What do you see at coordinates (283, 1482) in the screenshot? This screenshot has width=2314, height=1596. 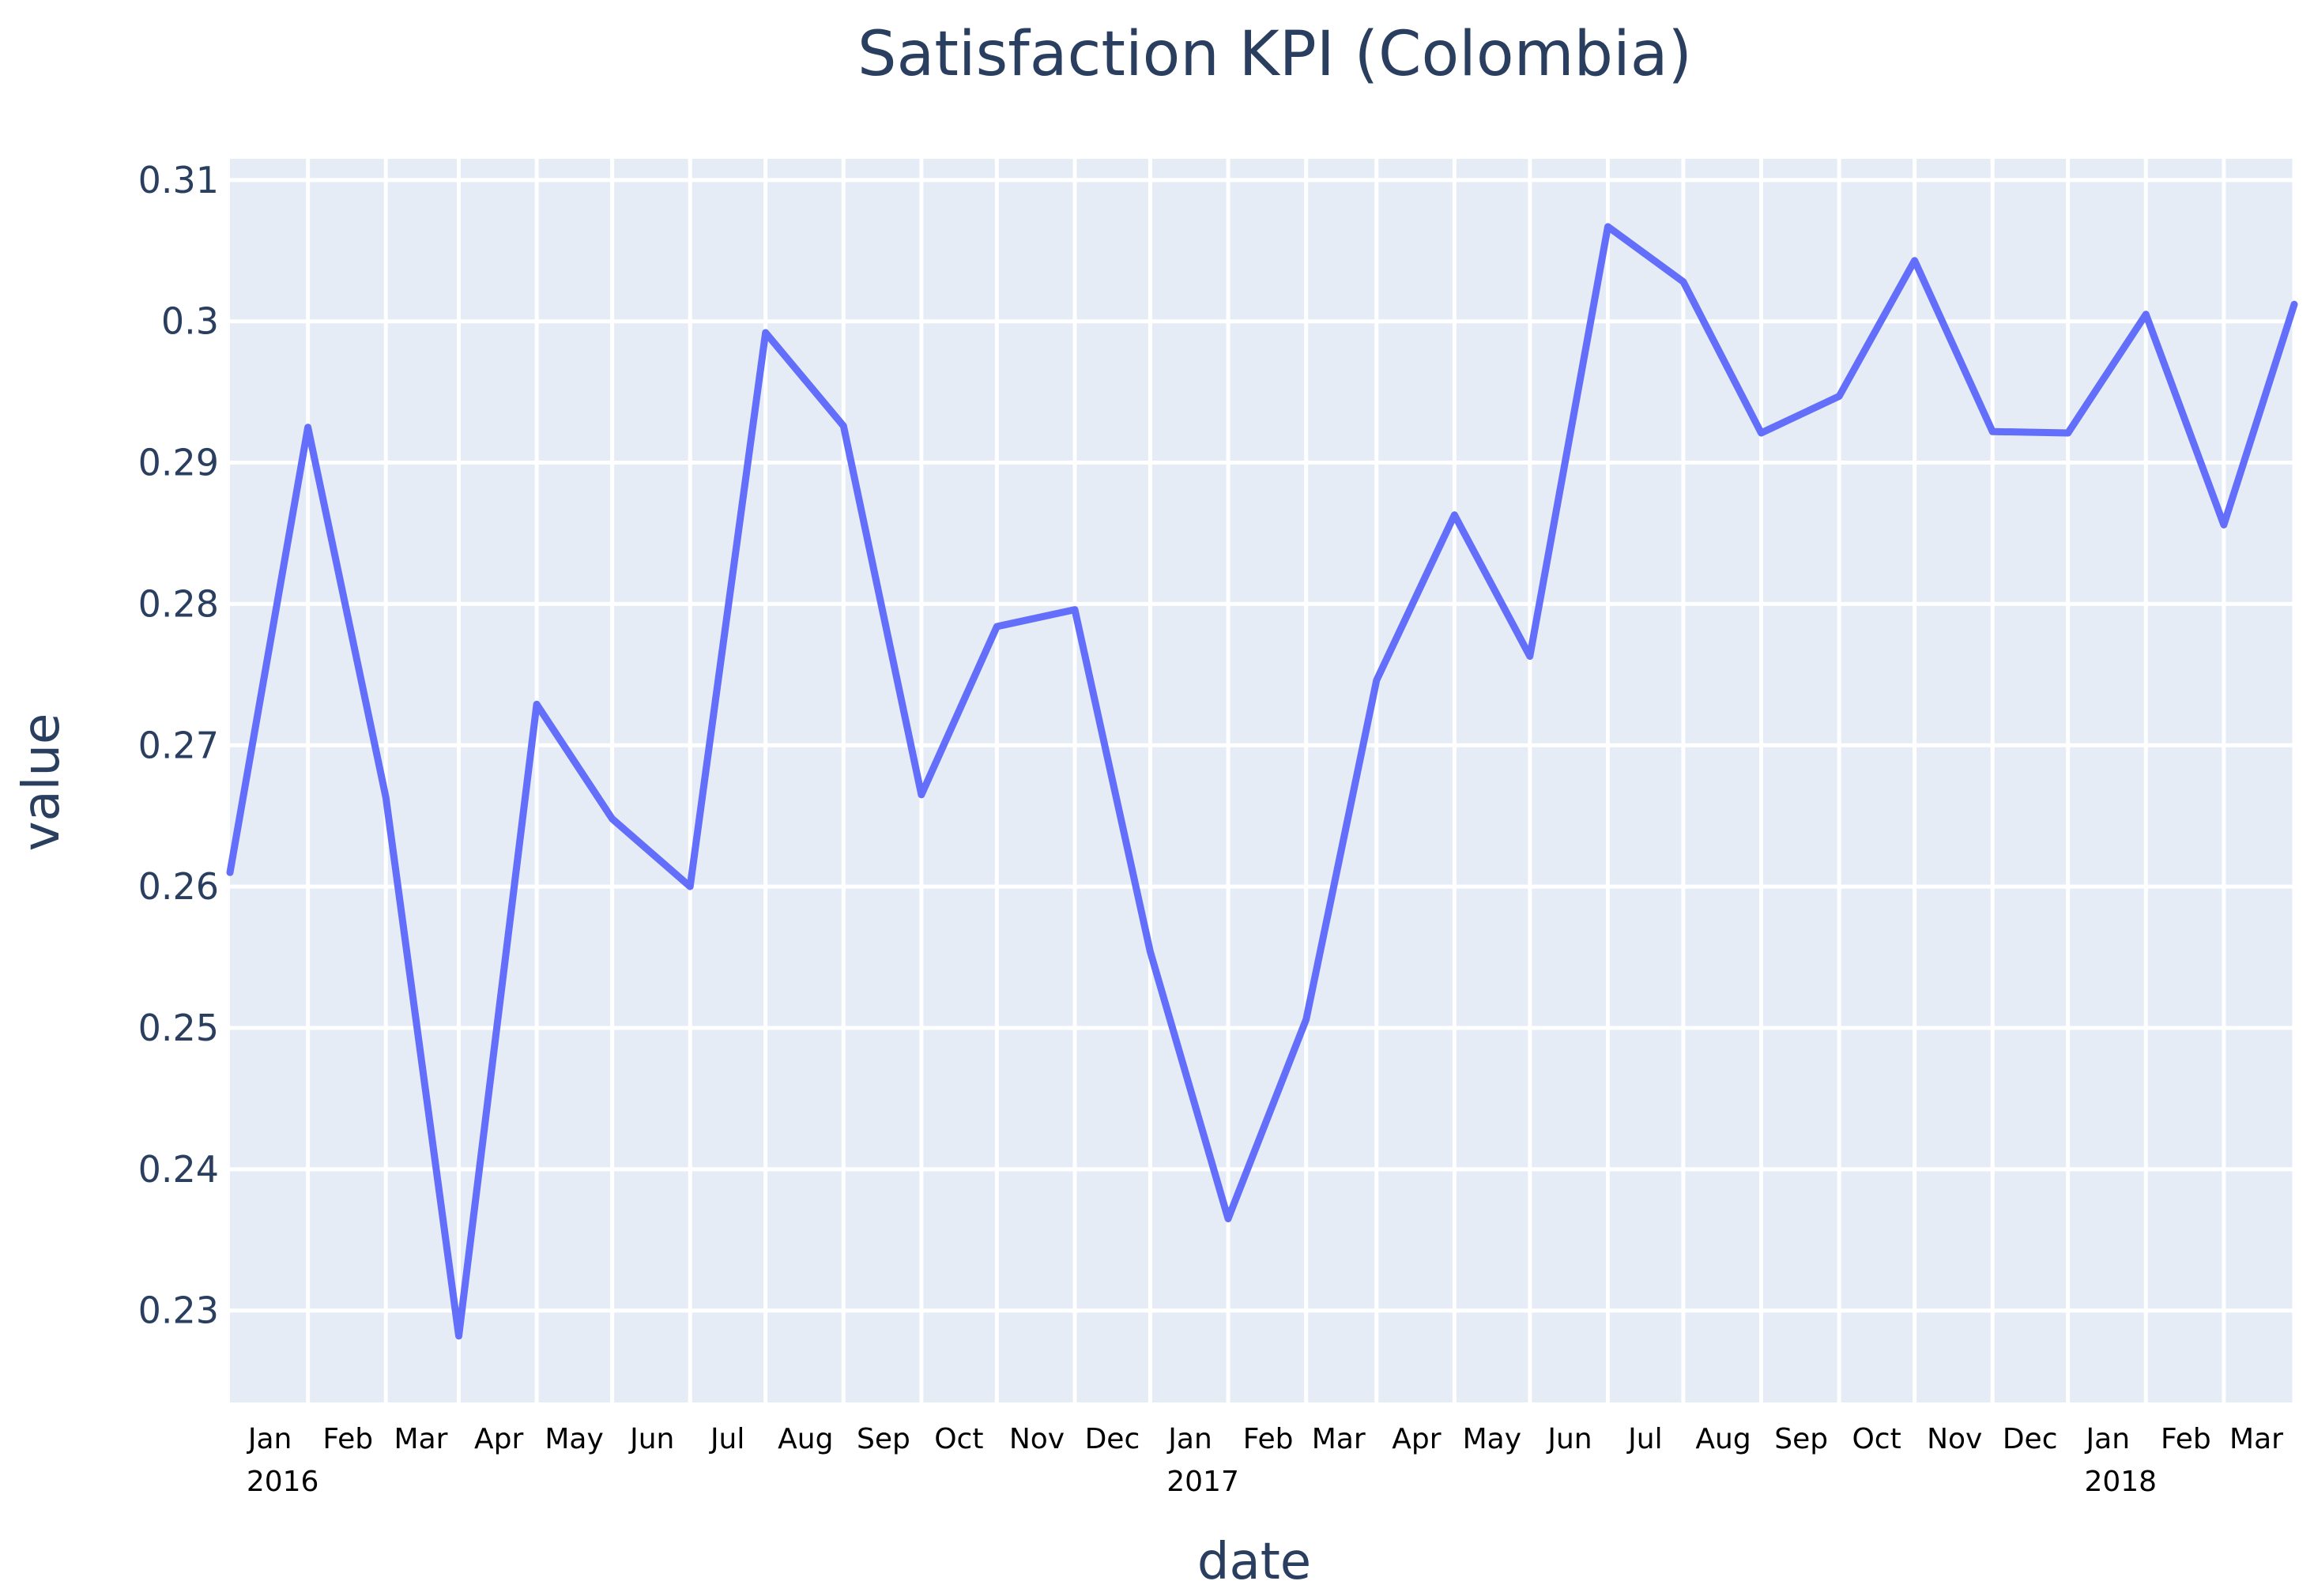 I see `x-tick-year-label: 2016` at bounding box center [283, 1482].